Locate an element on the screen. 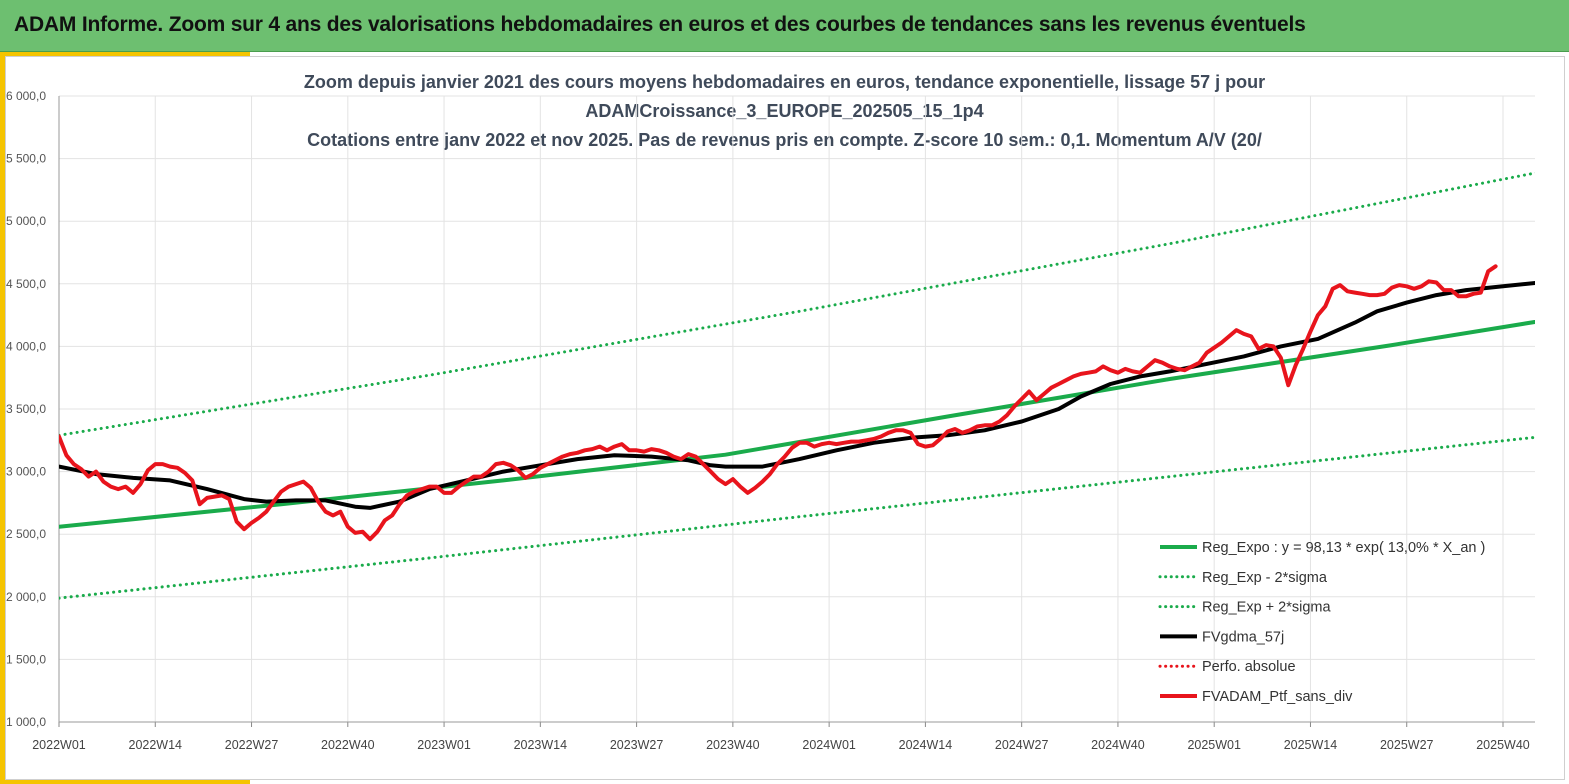  x-tick-label: 2025W27 is located at coordinates (1407, 745).